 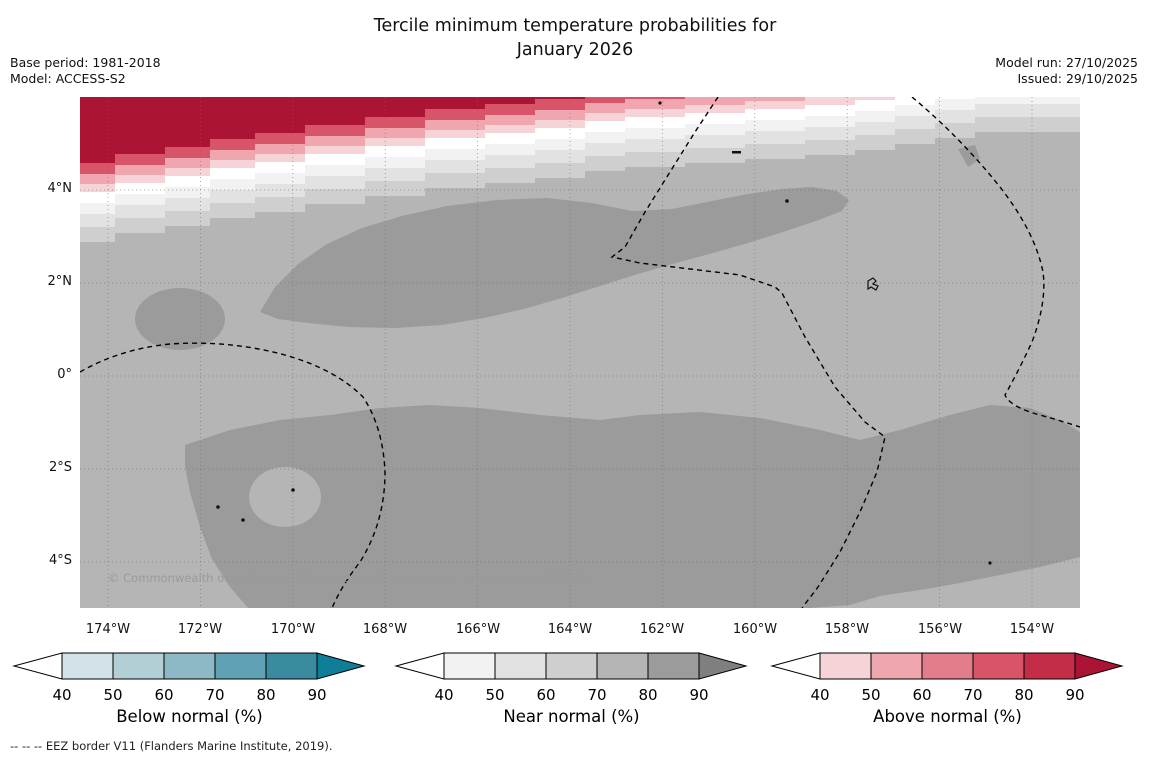 I want to click on colorbar-near-normal: 40 50 60 70 80 90 Near normal (%), so click(x=571, y=691).